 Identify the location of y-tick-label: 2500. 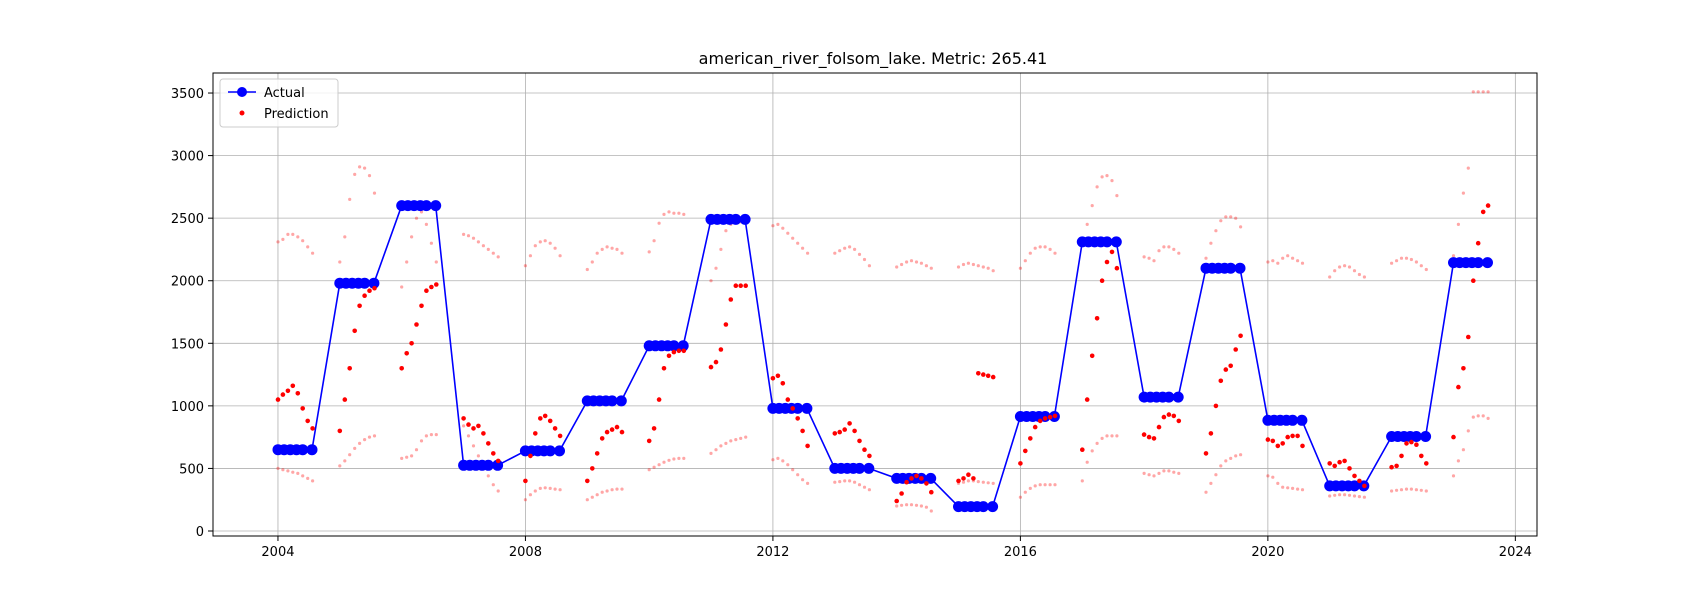
(187, 219).